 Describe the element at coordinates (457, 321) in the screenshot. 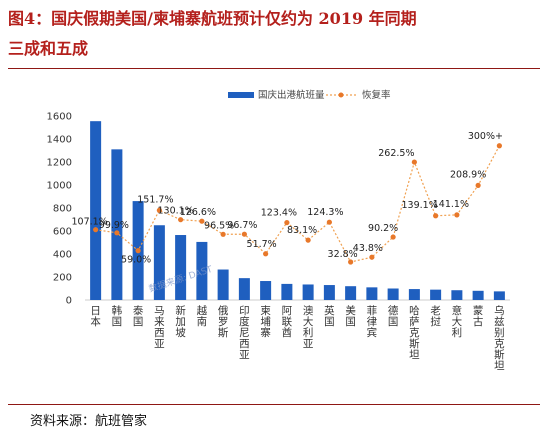

I see `category-label-18: 意大利` at that location.